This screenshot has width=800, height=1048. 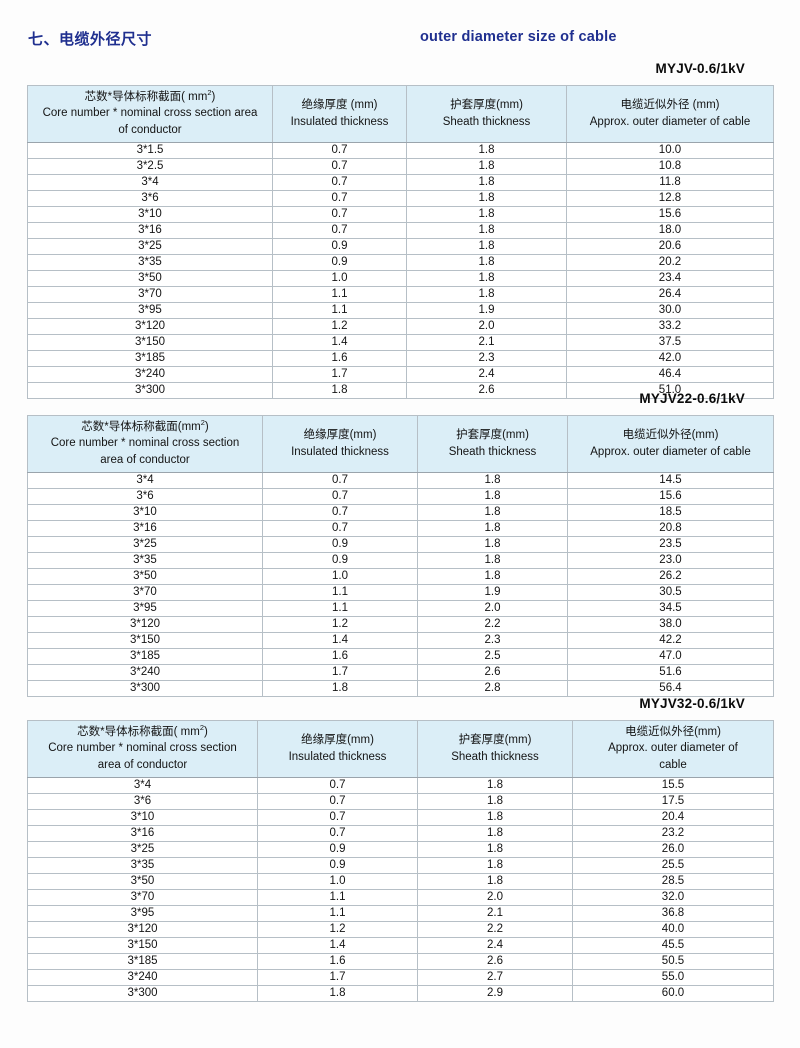 I want to click on cell-outer-diameter: 38.0, so click(x=670, y=624).